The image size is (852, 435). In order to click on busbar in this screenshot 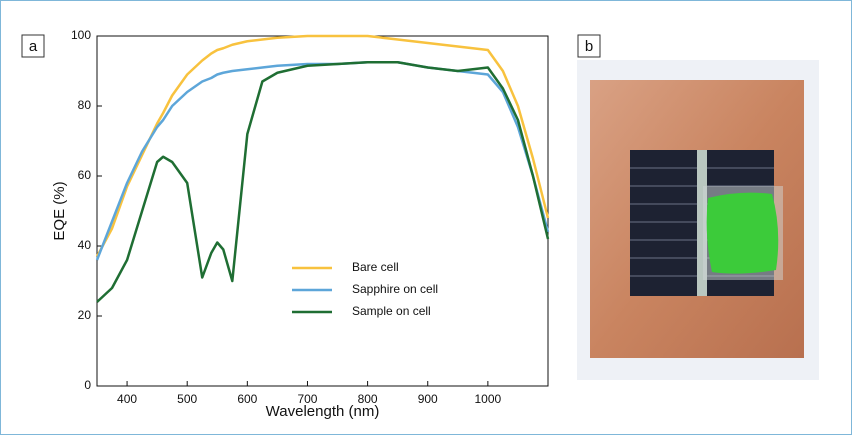, I will do `click(702, 223)`.